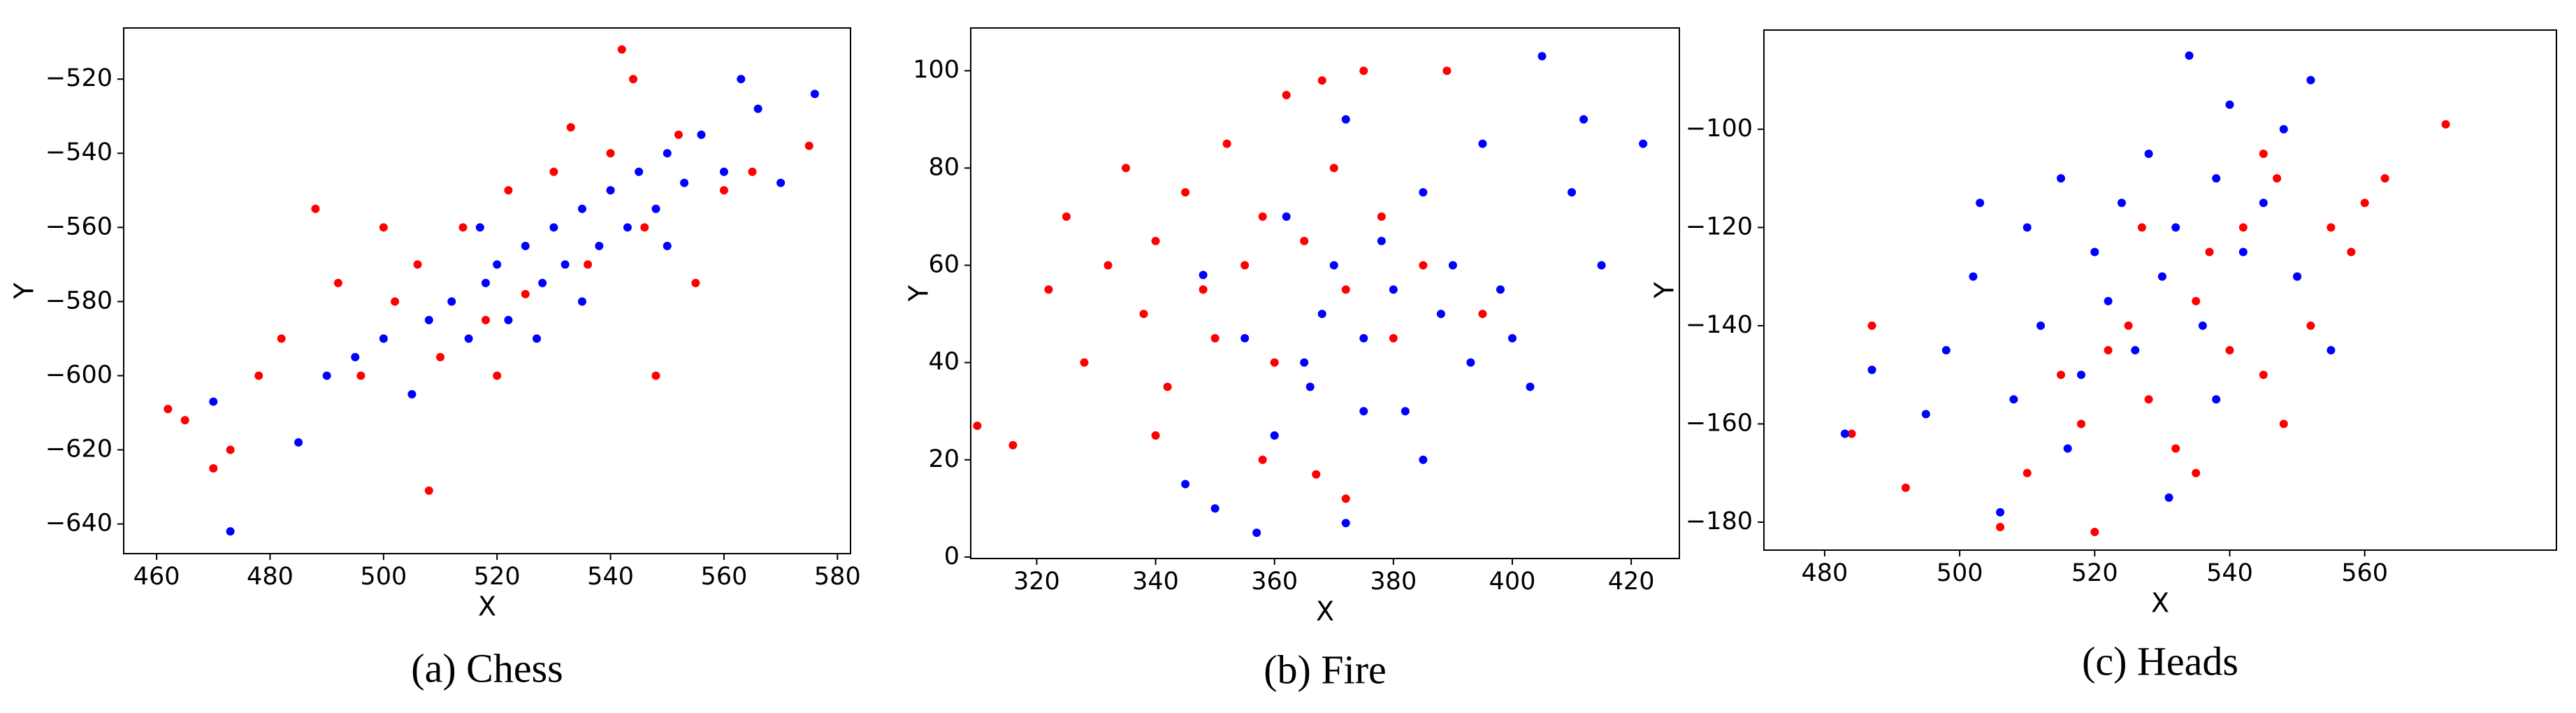  Describe the element at coordinates (487, 606) in the screenshot. I see `x-axis-label: X` at that location.